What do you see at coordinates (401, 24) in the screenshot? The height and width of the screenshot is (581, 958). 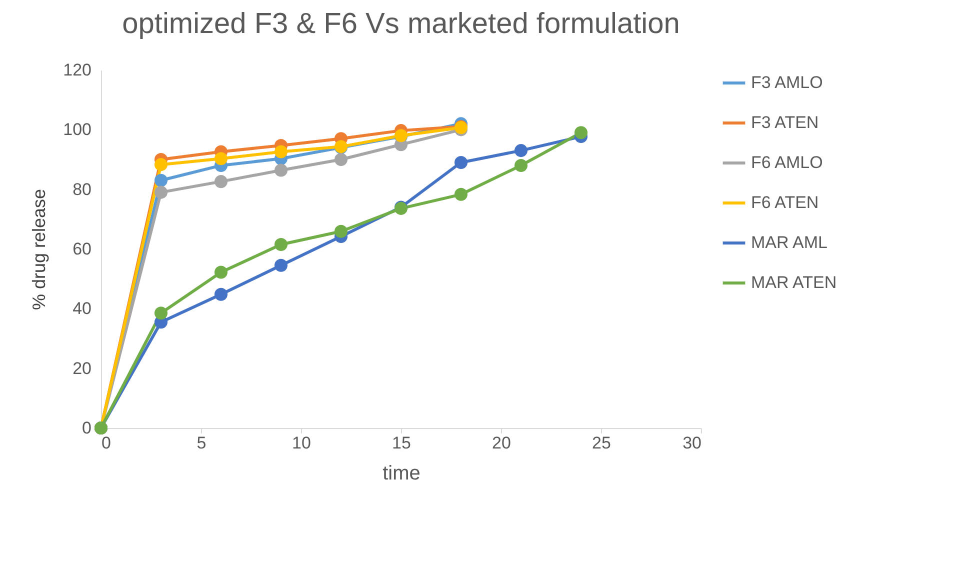 I see `chart-title: optimized F3 & F6 Vs marketed formulation` at bounding box center [401, 24].